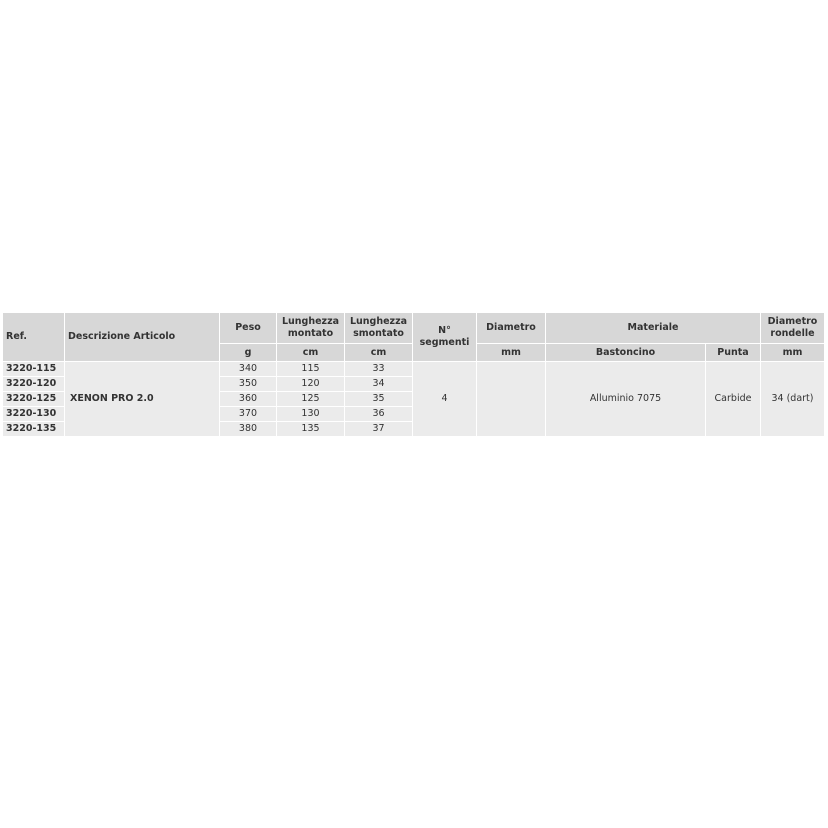  What do you see at coordinates (310, 414) in the screenshot?
I see `cell-montato: 130` at bounding box center [310, 414].